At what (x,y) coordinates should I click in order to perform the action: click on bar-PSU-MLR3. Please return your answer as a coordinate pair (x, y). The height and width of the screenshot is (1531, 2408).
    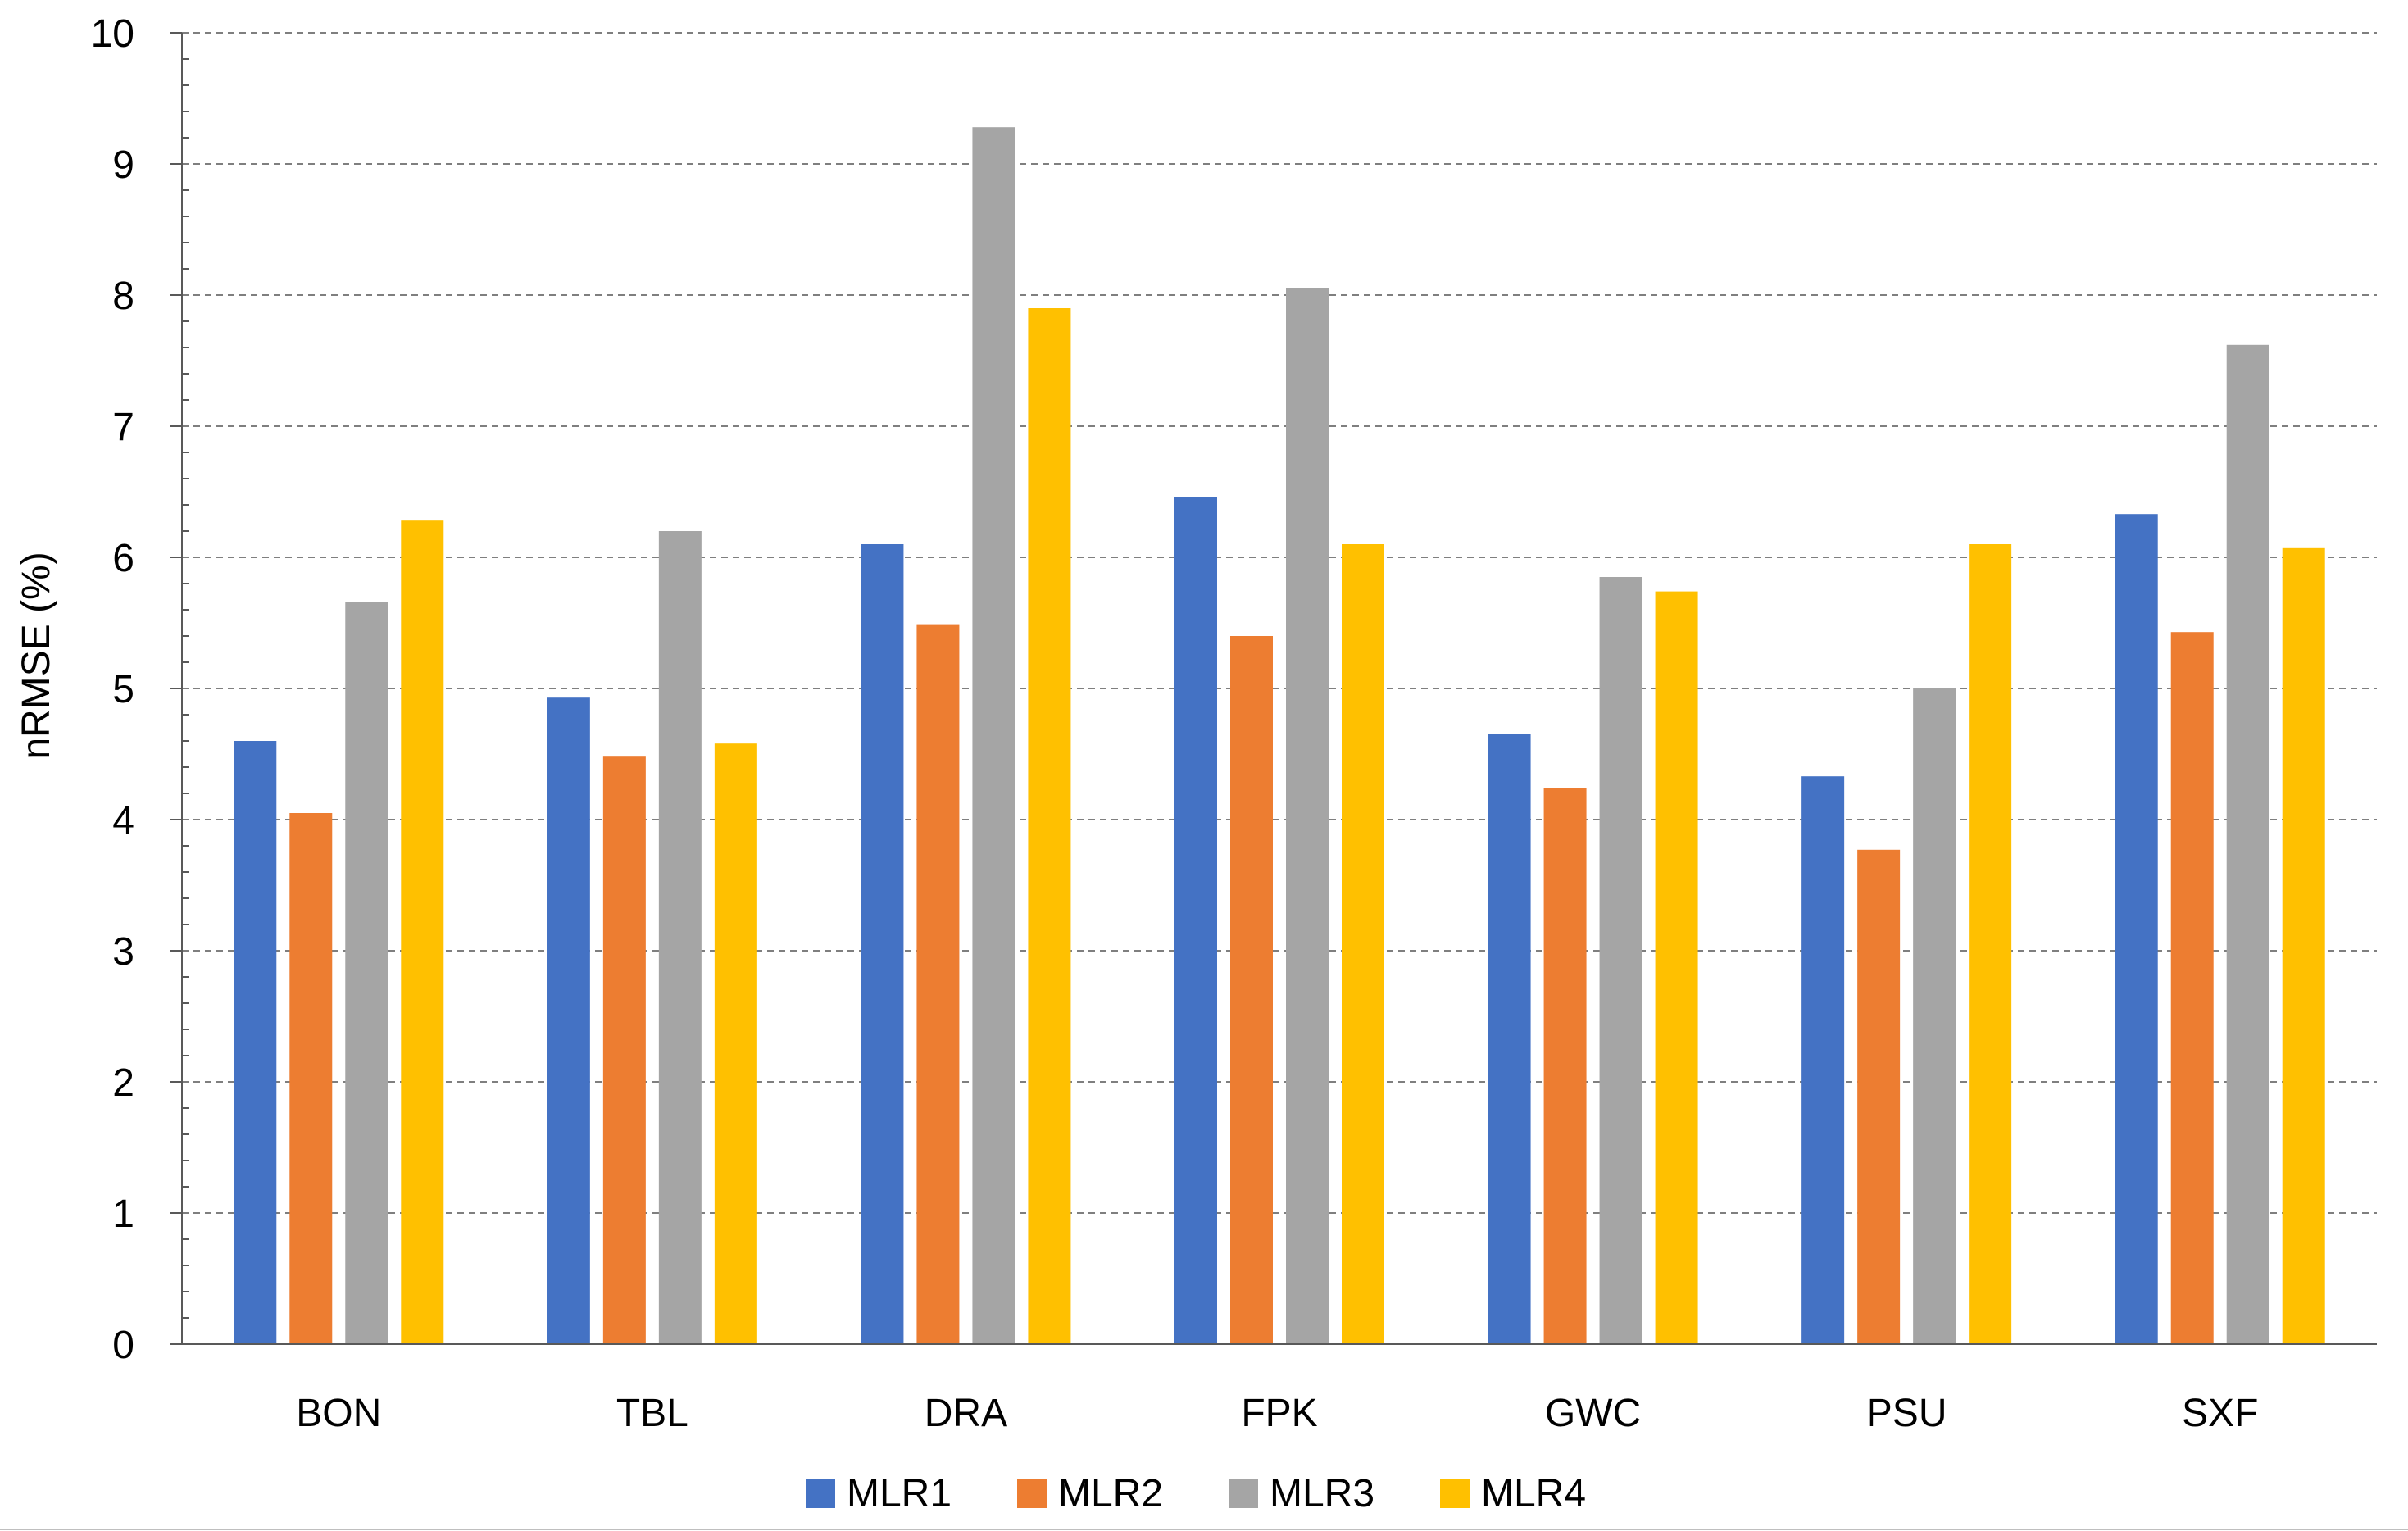
    Looking at the image, I should click on (1934, 1016).